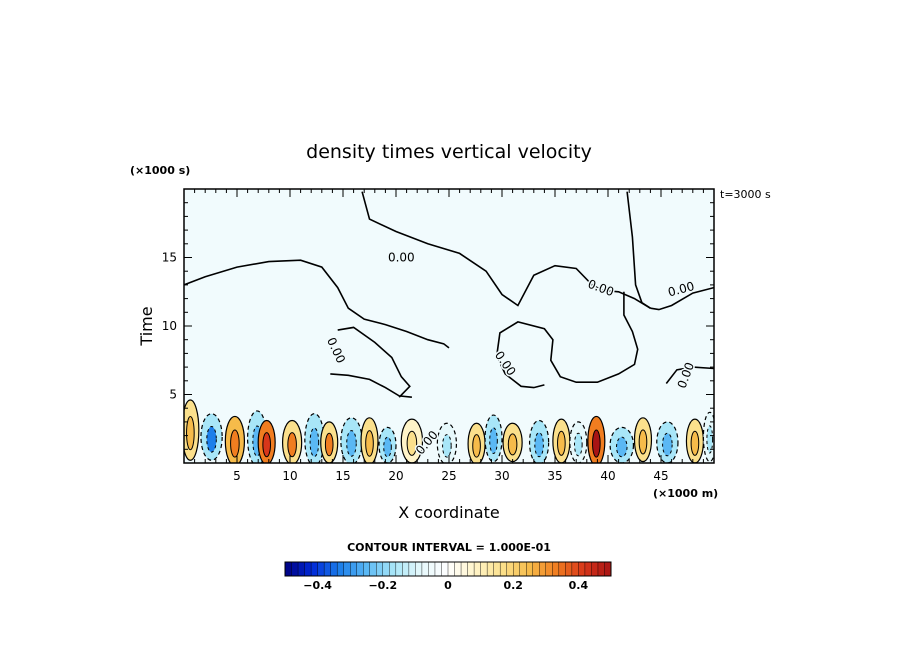 This screenshot has width=904, height=654. Describe the element at coordinates (554, 476) in the screenshot. I see `x-tick-label-35: 35` at that location.